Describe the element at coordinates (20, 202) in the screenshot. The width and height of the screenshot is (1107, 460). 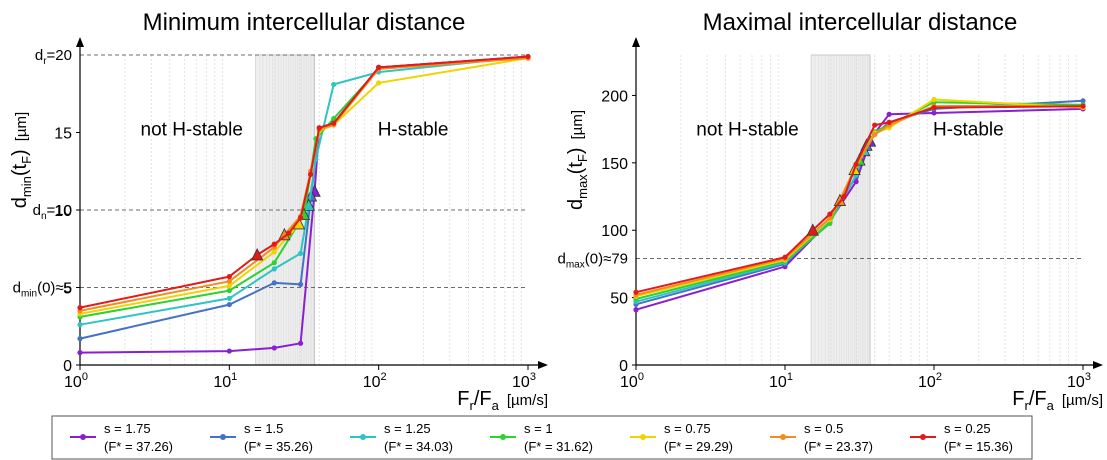
I see `ylabel-main: d` at that location.